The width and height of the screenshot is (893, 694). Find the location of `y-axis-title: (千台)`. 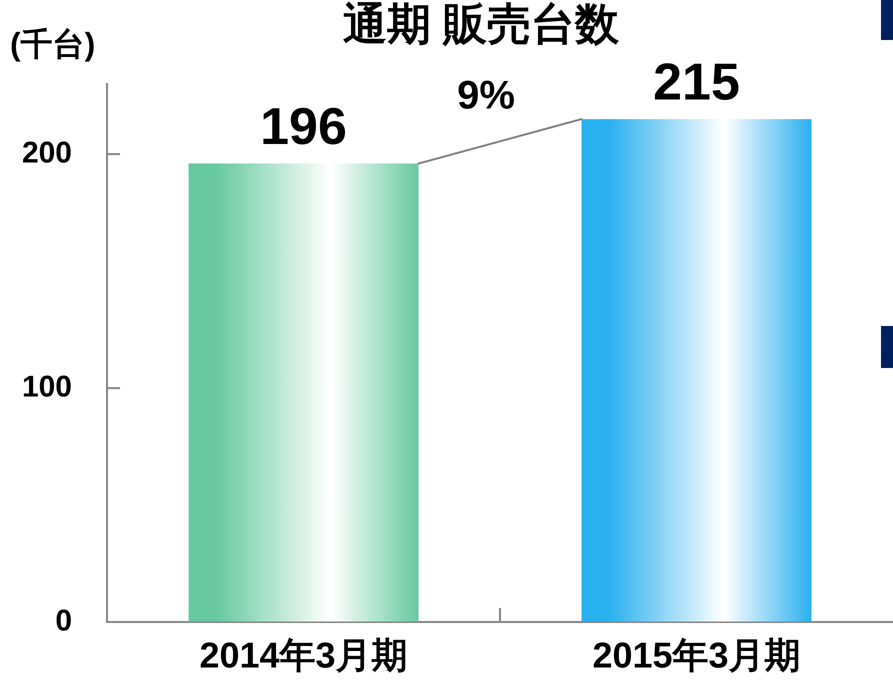

y-axis-title: (千台) is located at coordinates (53, 44).